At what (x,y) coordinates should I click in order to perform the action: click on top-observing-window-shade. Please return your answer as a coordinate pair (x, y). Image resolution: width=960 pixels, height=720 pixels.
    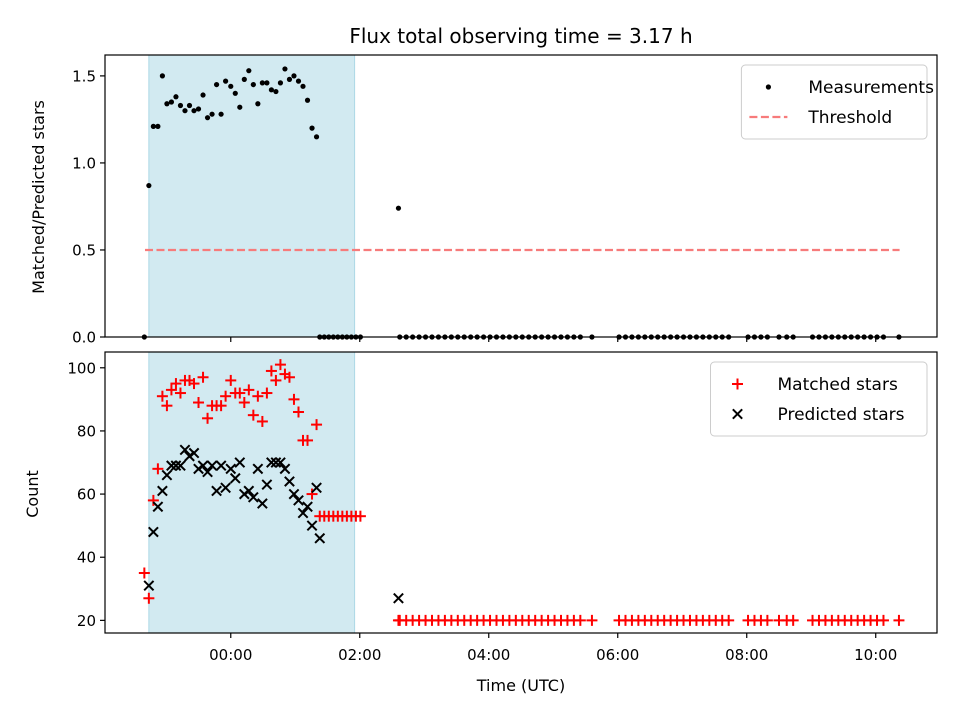
    Looking at the image, I should click on (252, 196).